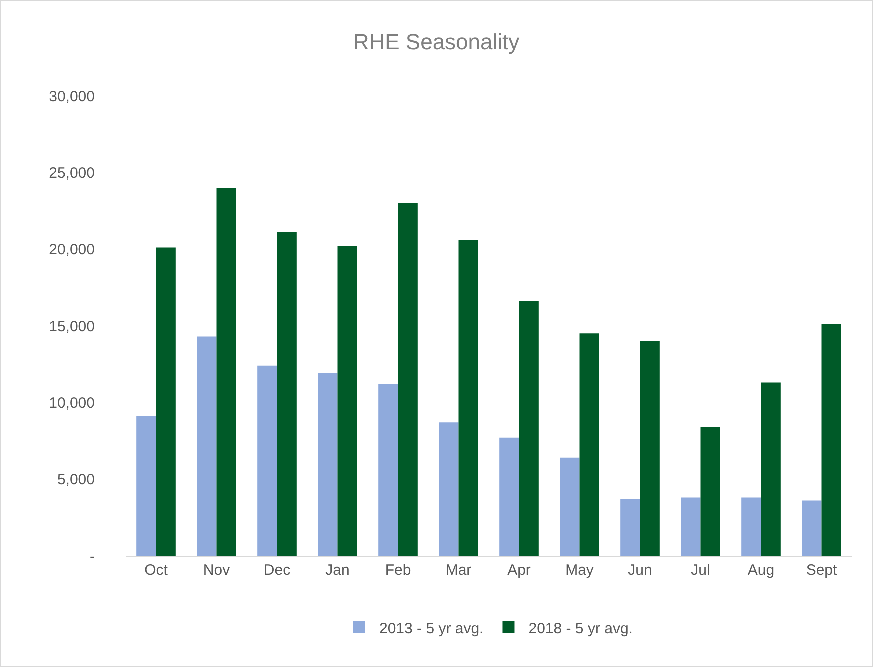  I want to click on y-tick-label: 5,000, so click(76, 480).